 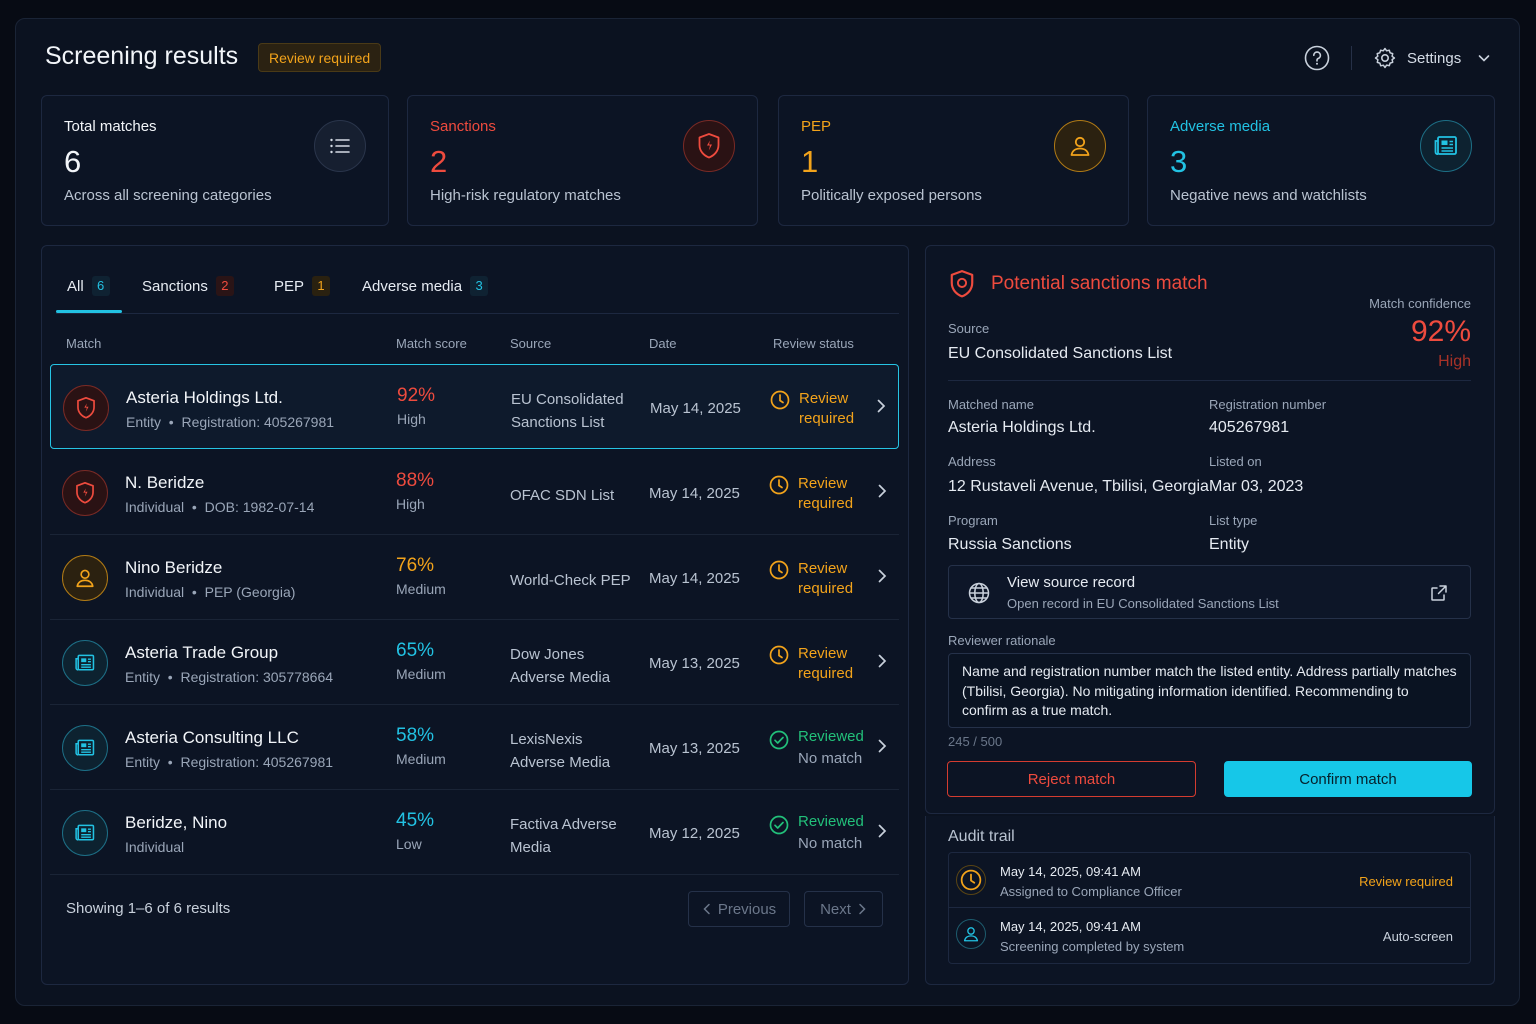 I want to click on match-score: 92%, so click(x=416, y=395).